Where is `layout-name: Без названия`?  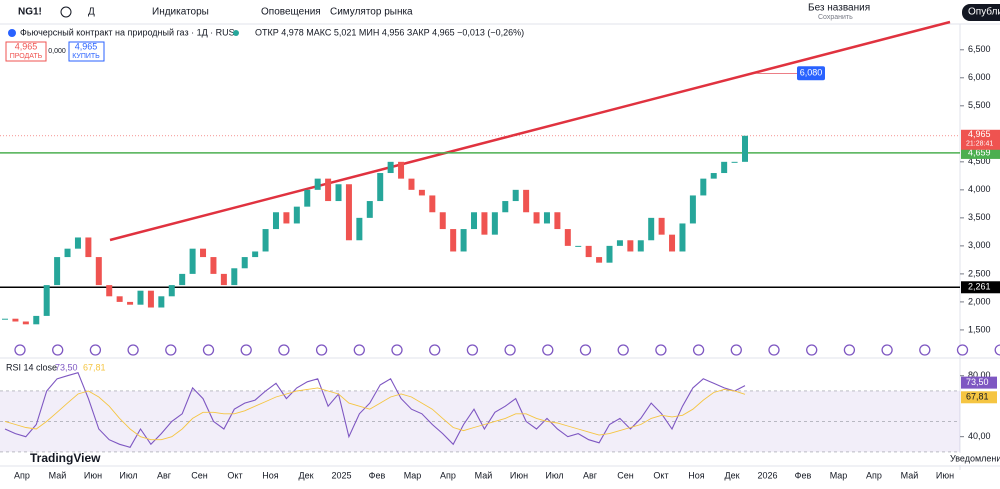
layout-name: Без названия is located at coordinates (839, 8).